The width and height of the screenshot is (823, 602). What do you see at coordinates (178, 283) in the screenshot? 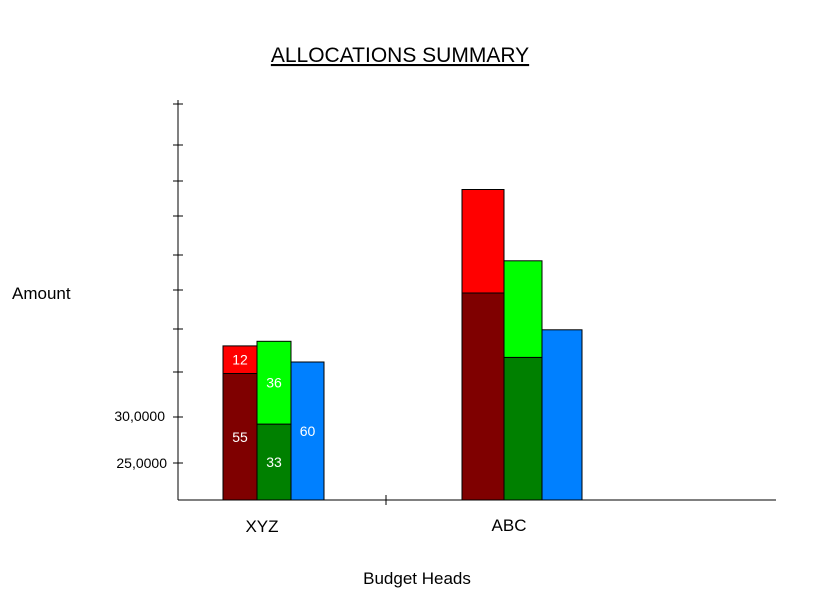
I see `y-axis-ticks` at bounding box center [178, 283].